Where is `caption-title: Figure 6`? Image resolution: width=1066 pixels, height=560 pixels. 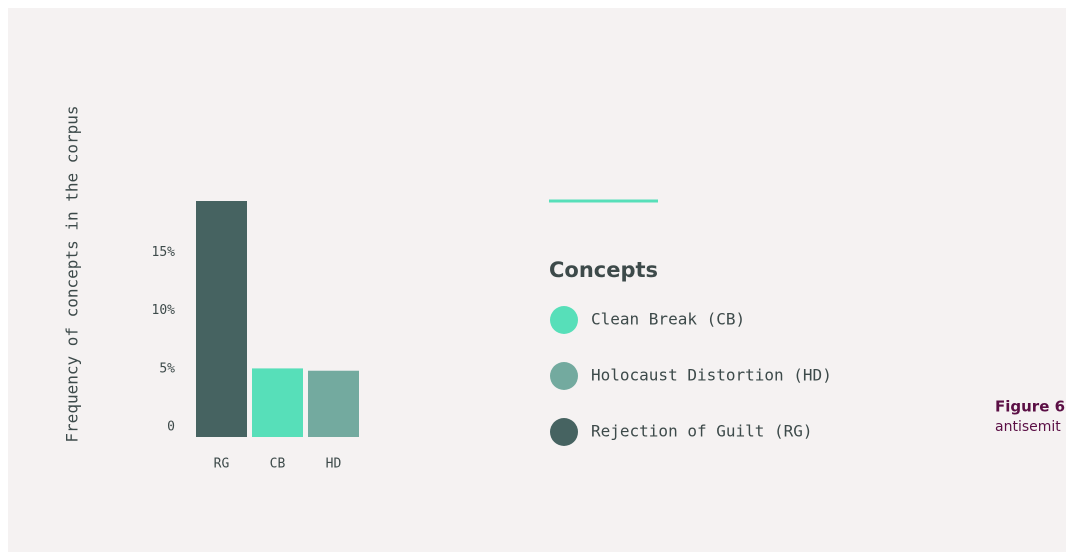 caption-title: Figure 6 is located at coordinates (1030, 407).